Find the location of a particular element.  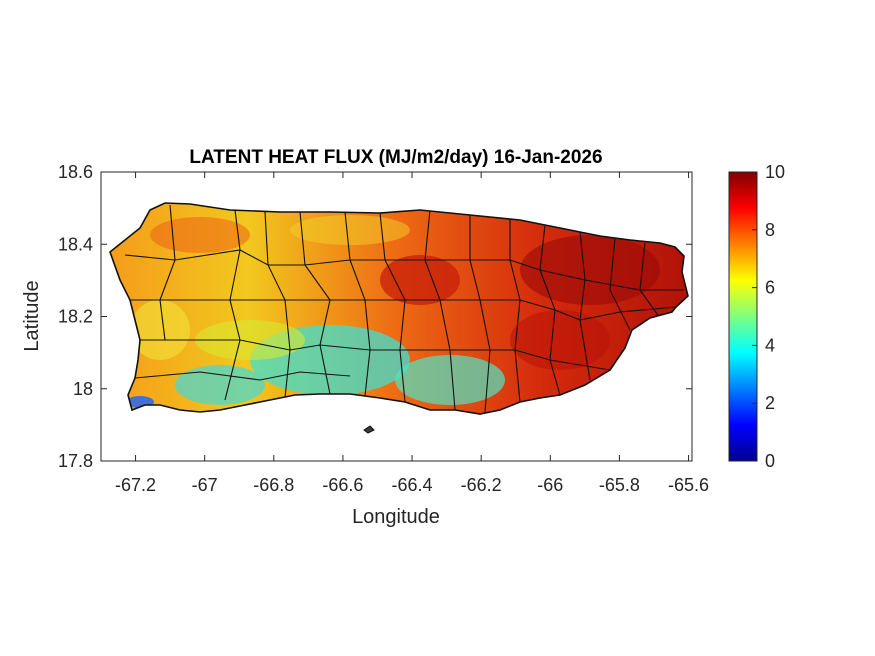

colorbar-ticks: 10 8 6 4 2 0 is located at coordinates (768, 316).